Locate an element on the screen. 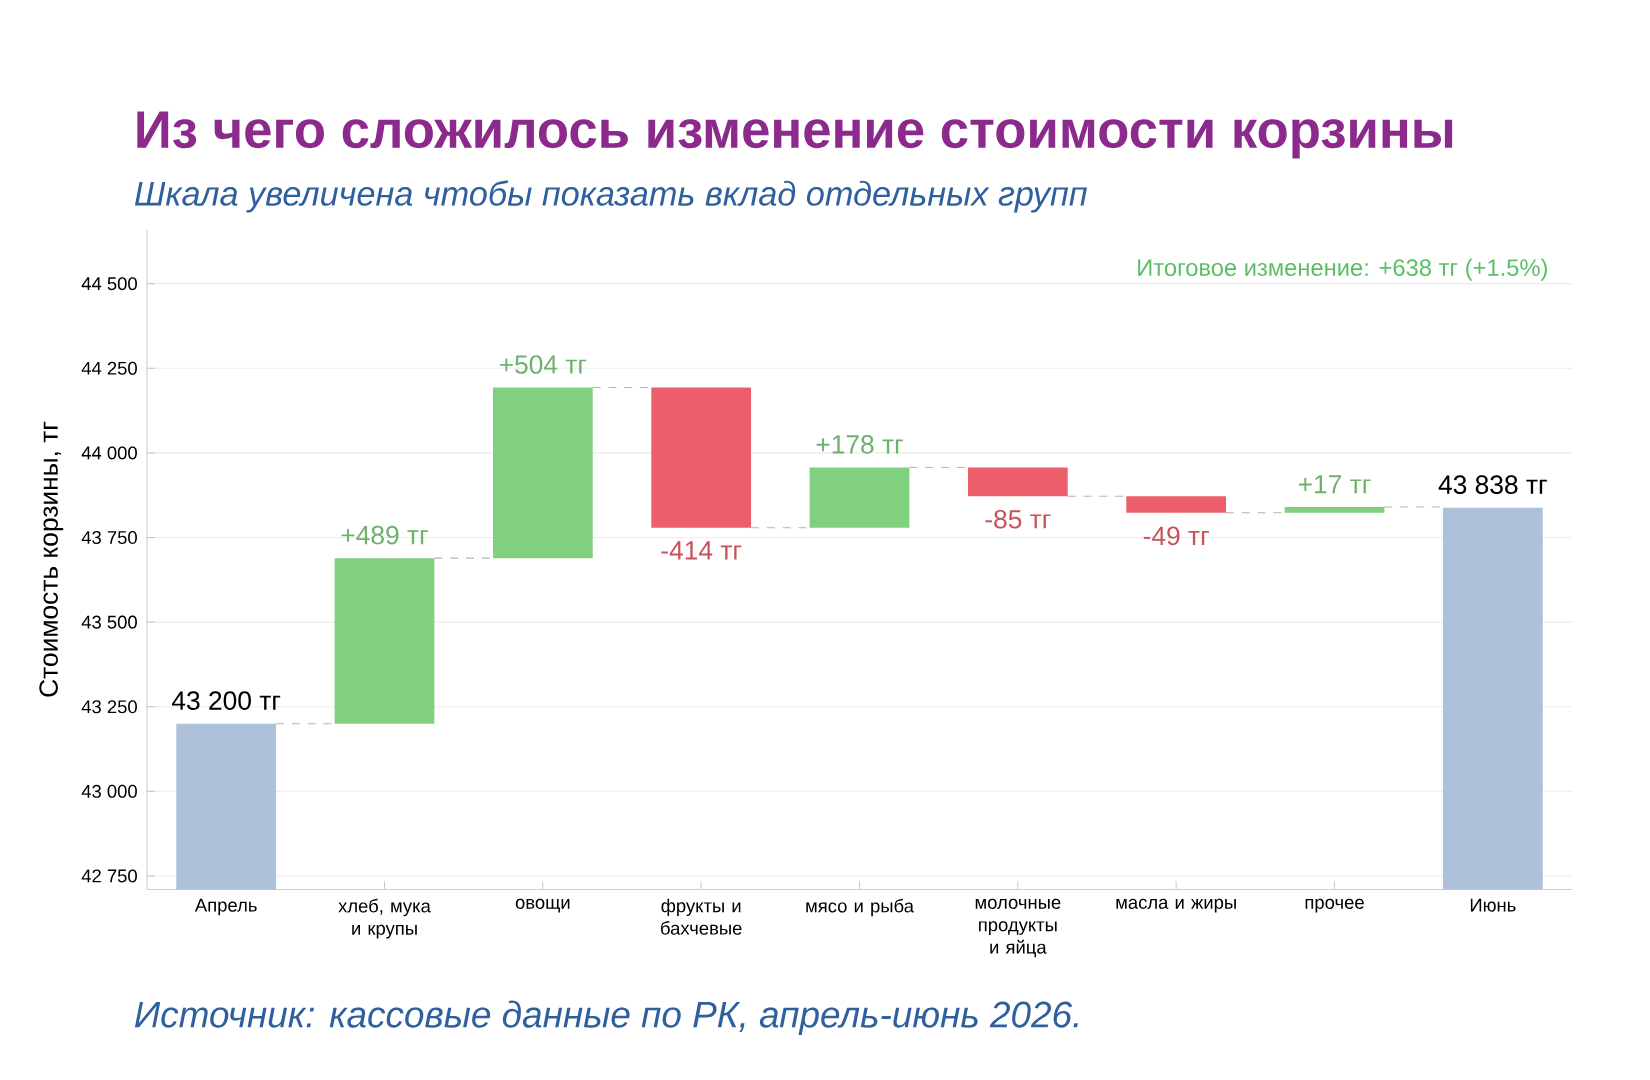 The width and height of the screenshot is (1650, 1080). x-tick-label: хлеб, мука и крупы is located at coordinates (384, 918).